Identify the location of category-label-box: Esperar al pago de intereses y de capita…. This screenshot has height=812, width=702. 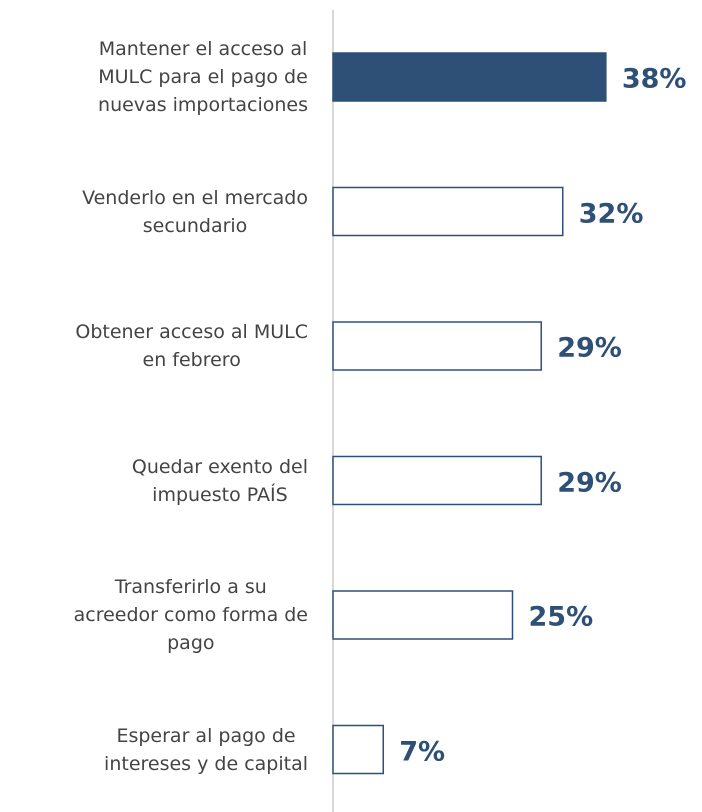
(154, 750).